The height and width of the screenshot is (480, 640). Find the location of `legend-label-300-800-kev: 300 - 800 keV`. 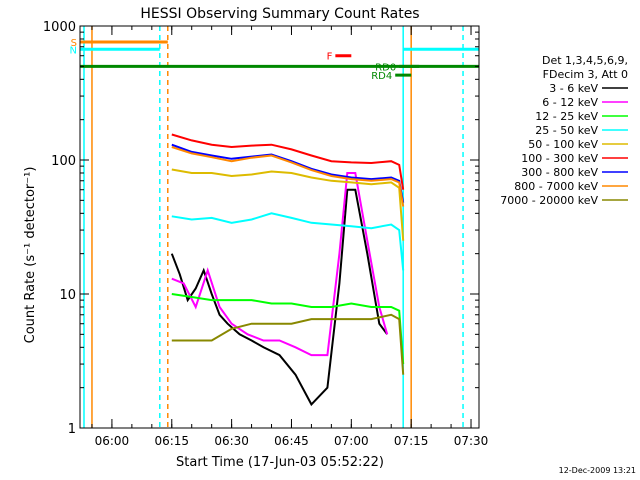

legend-label-300-800-kev: 300 - 800 keV is located at coordinates (559, 172).